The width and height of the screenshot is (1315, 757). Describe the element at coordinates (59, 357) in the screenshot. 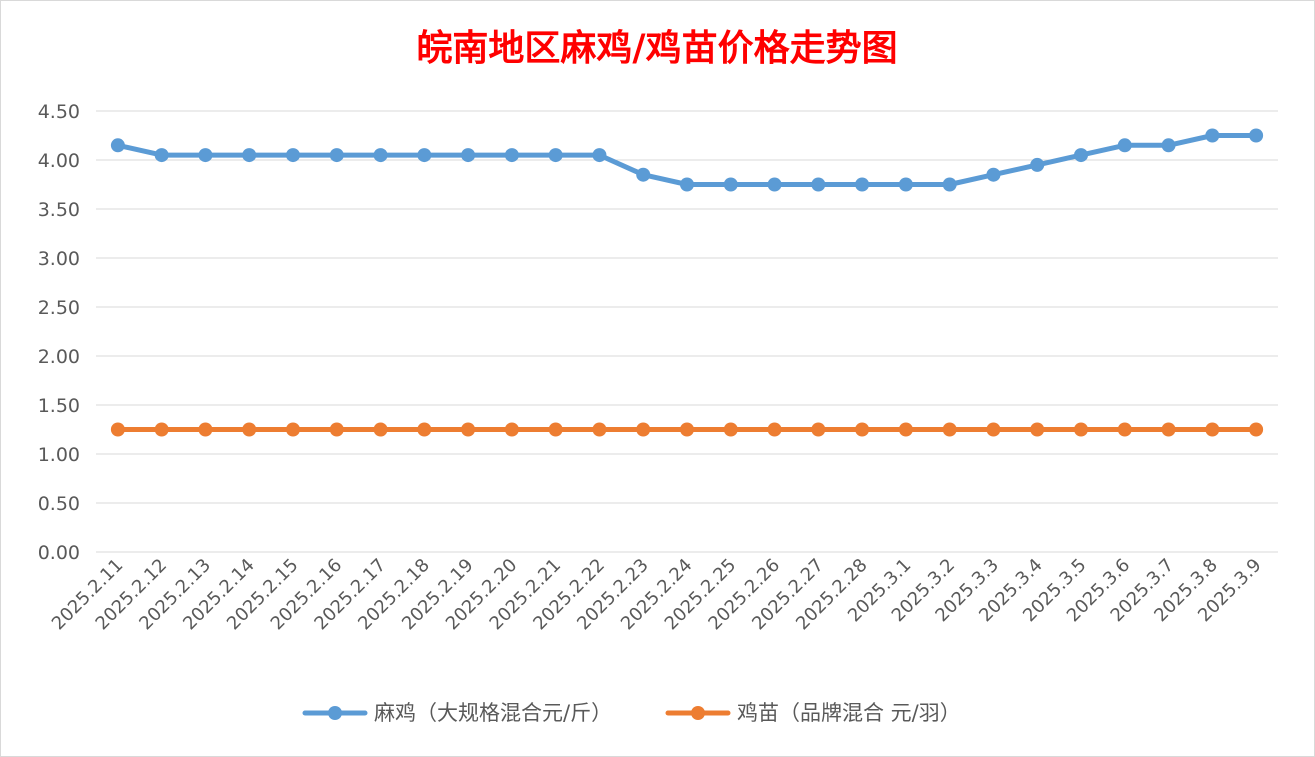

I see `y-tick-label: 2.00` at that location.